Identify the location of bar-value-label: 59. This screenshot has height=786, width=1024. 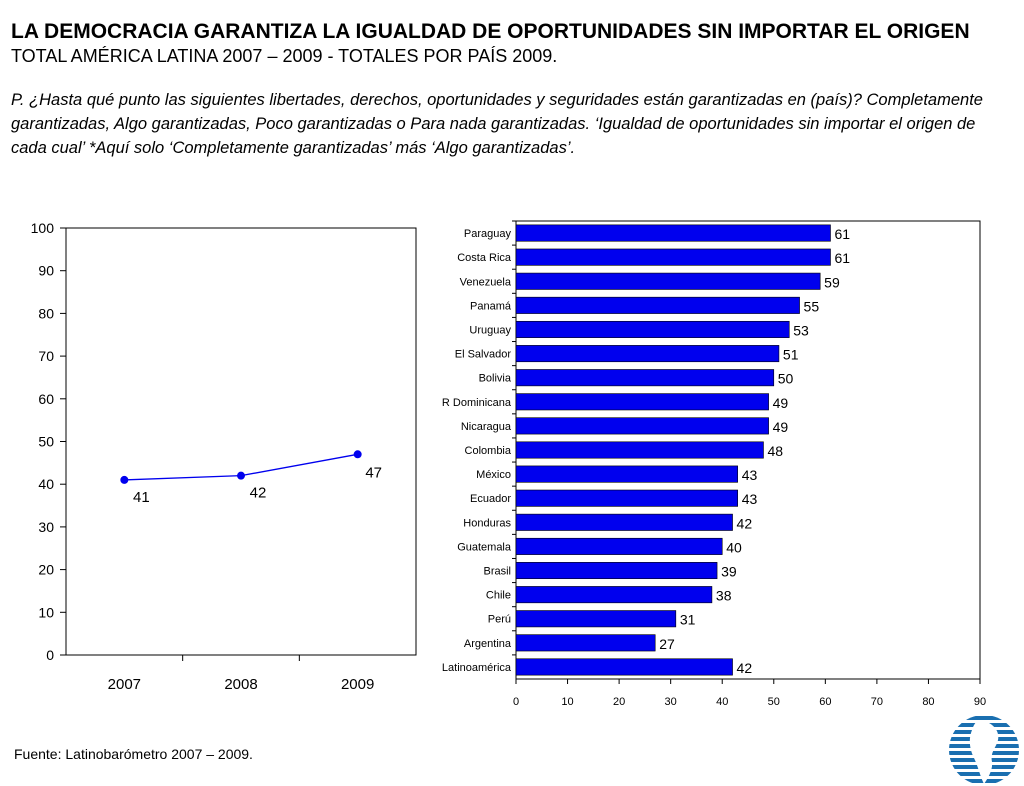
(832, 282).